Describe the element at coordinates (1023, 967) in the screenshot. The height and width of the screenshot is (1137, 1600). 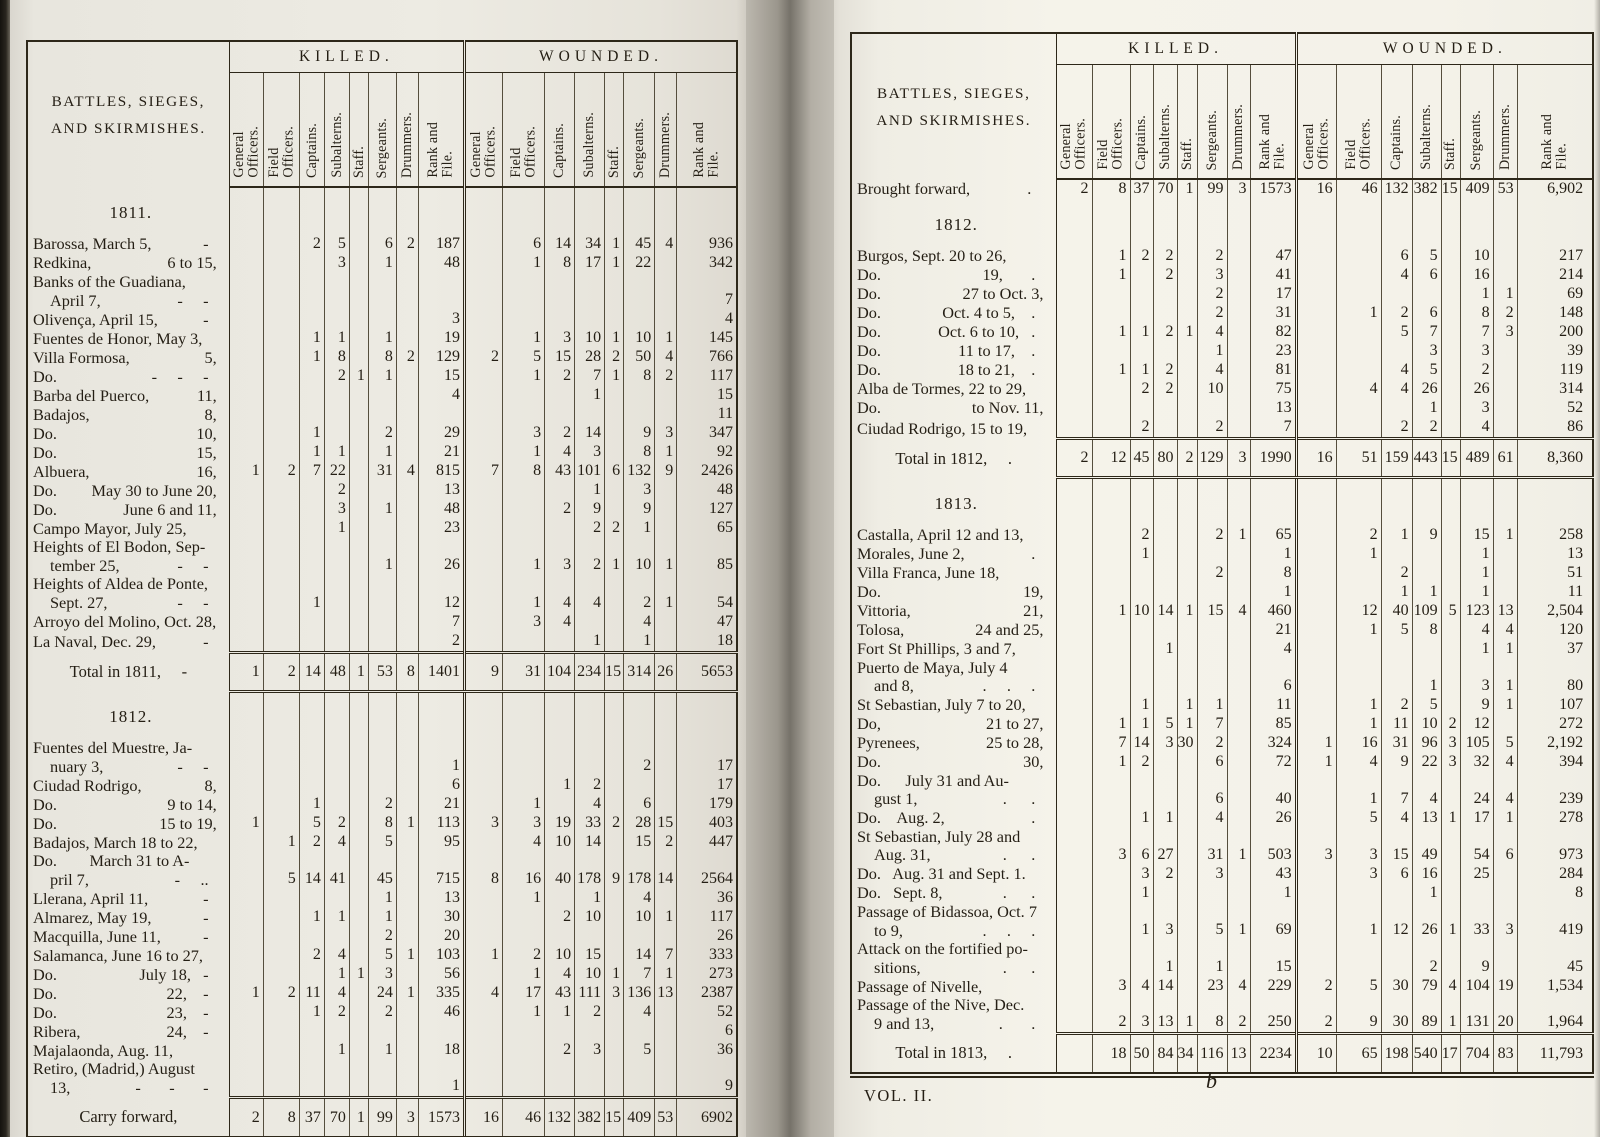
I see `battle-date-text: . .` at that location.